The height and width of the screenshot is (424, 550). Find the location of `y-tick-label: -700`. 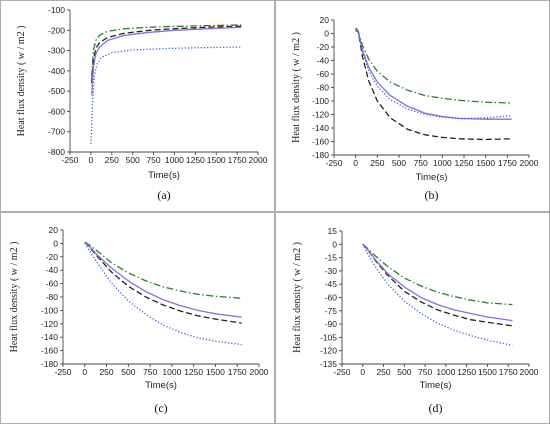

y-tick-label: -700 is located at coordinates (56, 132).